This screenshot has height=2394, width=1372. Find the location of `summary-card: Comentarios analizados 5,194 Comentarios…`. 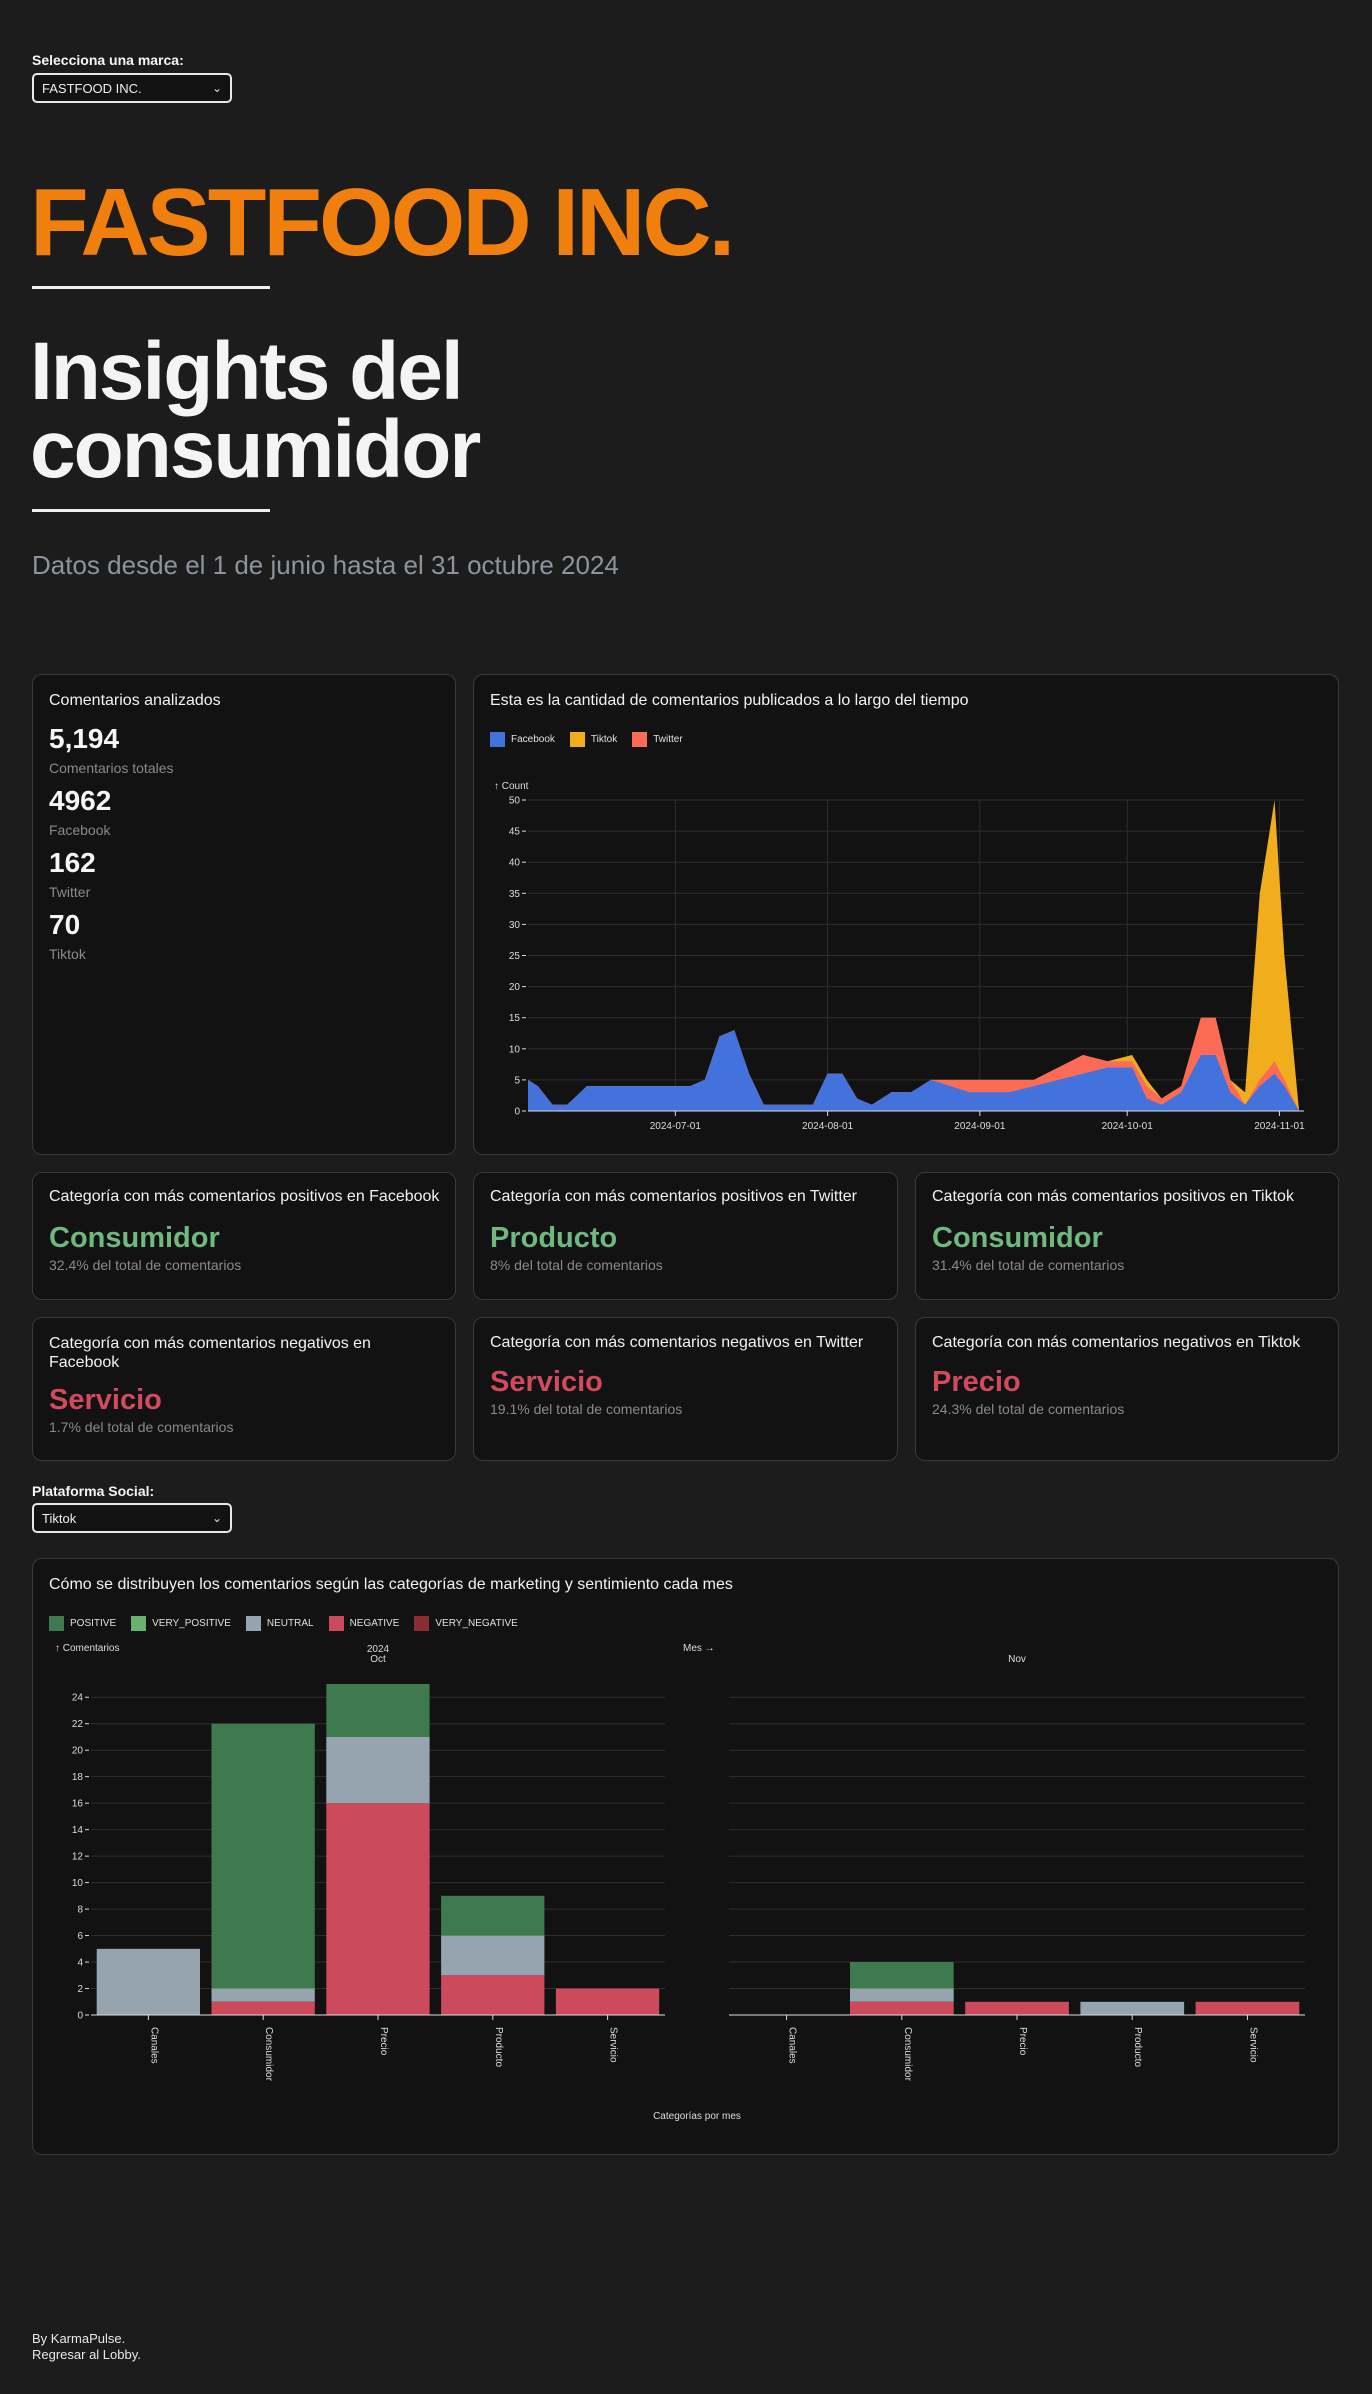

summary-card: Comentarios analizados 5,194 Comentarios… is located at coordinates (244, 914).